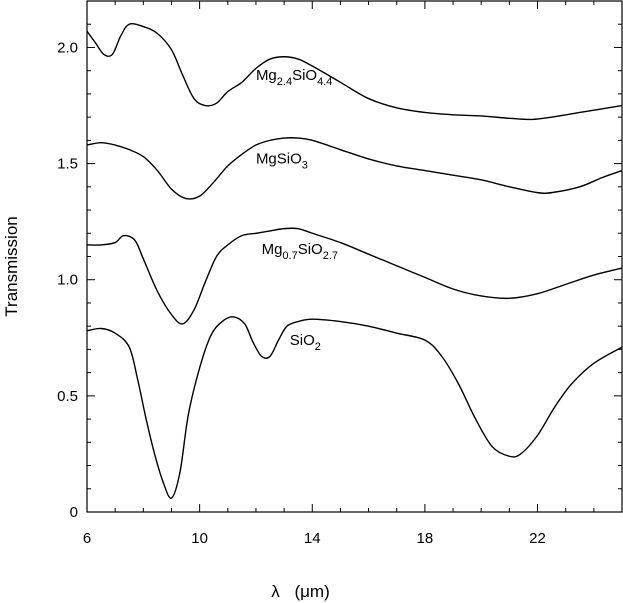 Image resolution: width=623 pixels, height=603 pixels. I want to click on y-tick-label: 0.5, so click(67, 396).